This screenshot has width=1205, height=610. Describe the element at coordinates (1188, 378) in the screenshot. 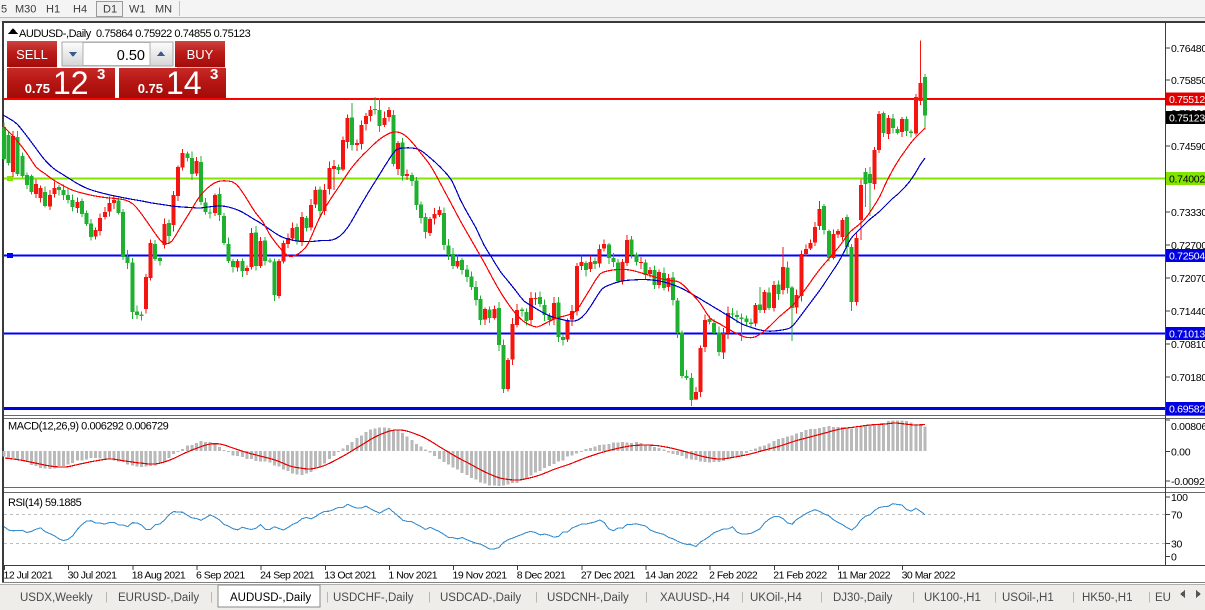

I see `svg-text: 0.70180` at that location.